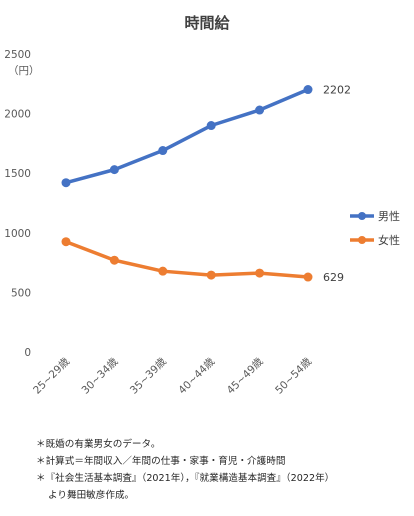 The image size is (414, 516). What do you see at coordinates (185, 478) in the screenshot?
I see `footnote-line: ＊『社会生活基本調査』（2021年），『就業構造基本調査』（2022年）` at bounding box center [185, 478].